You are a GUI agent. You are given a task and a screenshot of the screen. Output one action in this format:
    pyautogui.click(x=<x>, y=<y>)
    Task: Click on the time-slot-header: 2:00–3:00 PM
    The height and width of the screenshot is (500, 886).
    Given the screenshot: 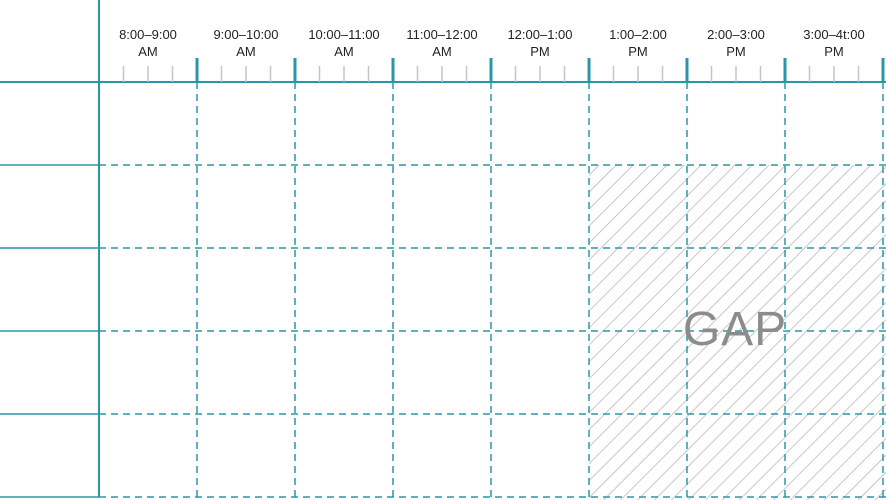 What is the action you would take?
    pyautogui.click(x=736, y=43)
    